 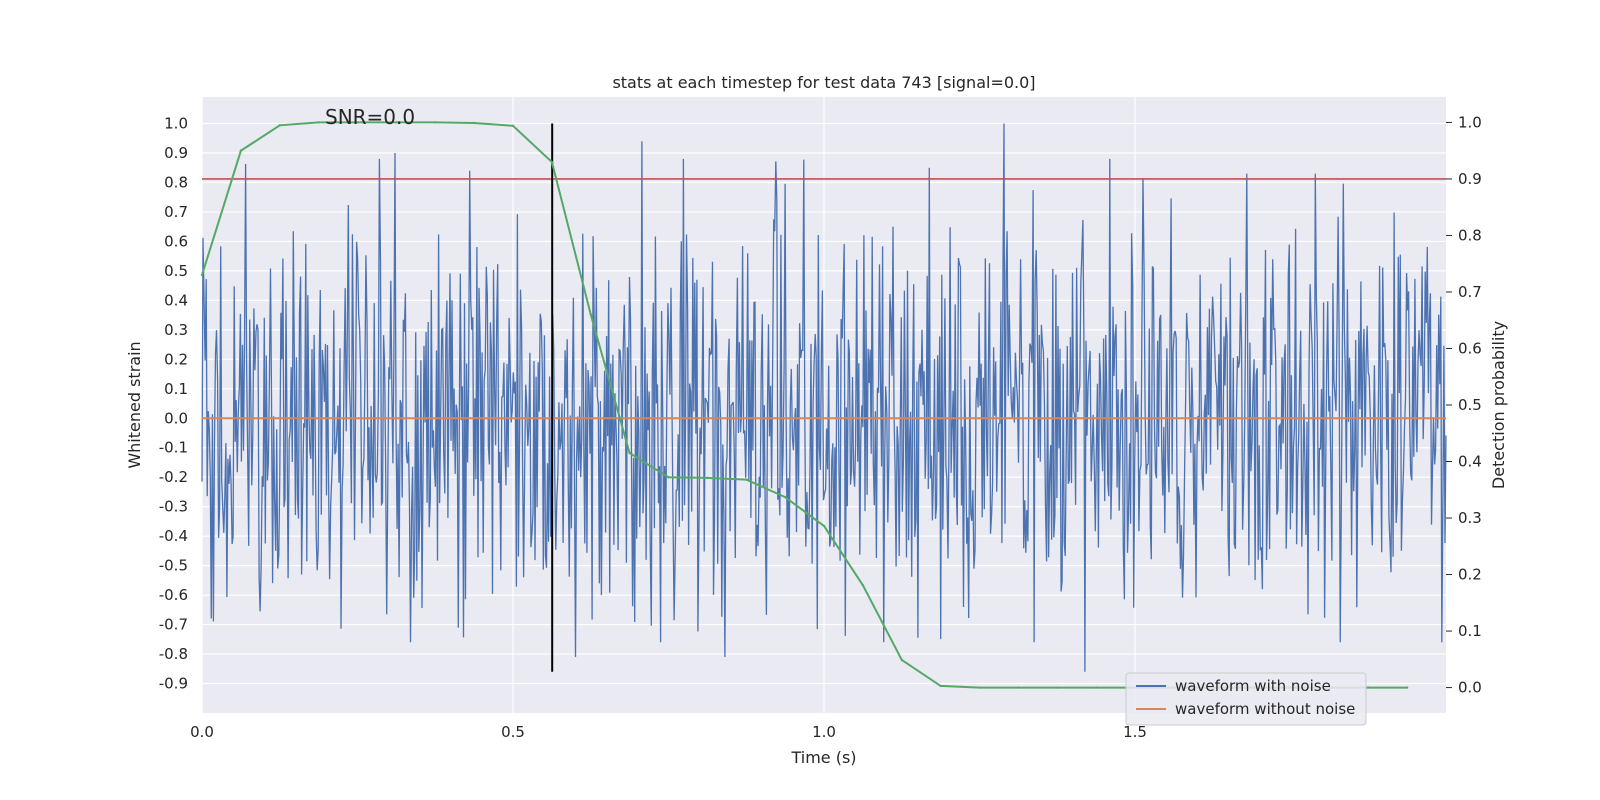 What do you see at coordinates (173, 625) in the screenshot?
I see `y-left-tick-label: -0.7` at bounding box center [173, 625].